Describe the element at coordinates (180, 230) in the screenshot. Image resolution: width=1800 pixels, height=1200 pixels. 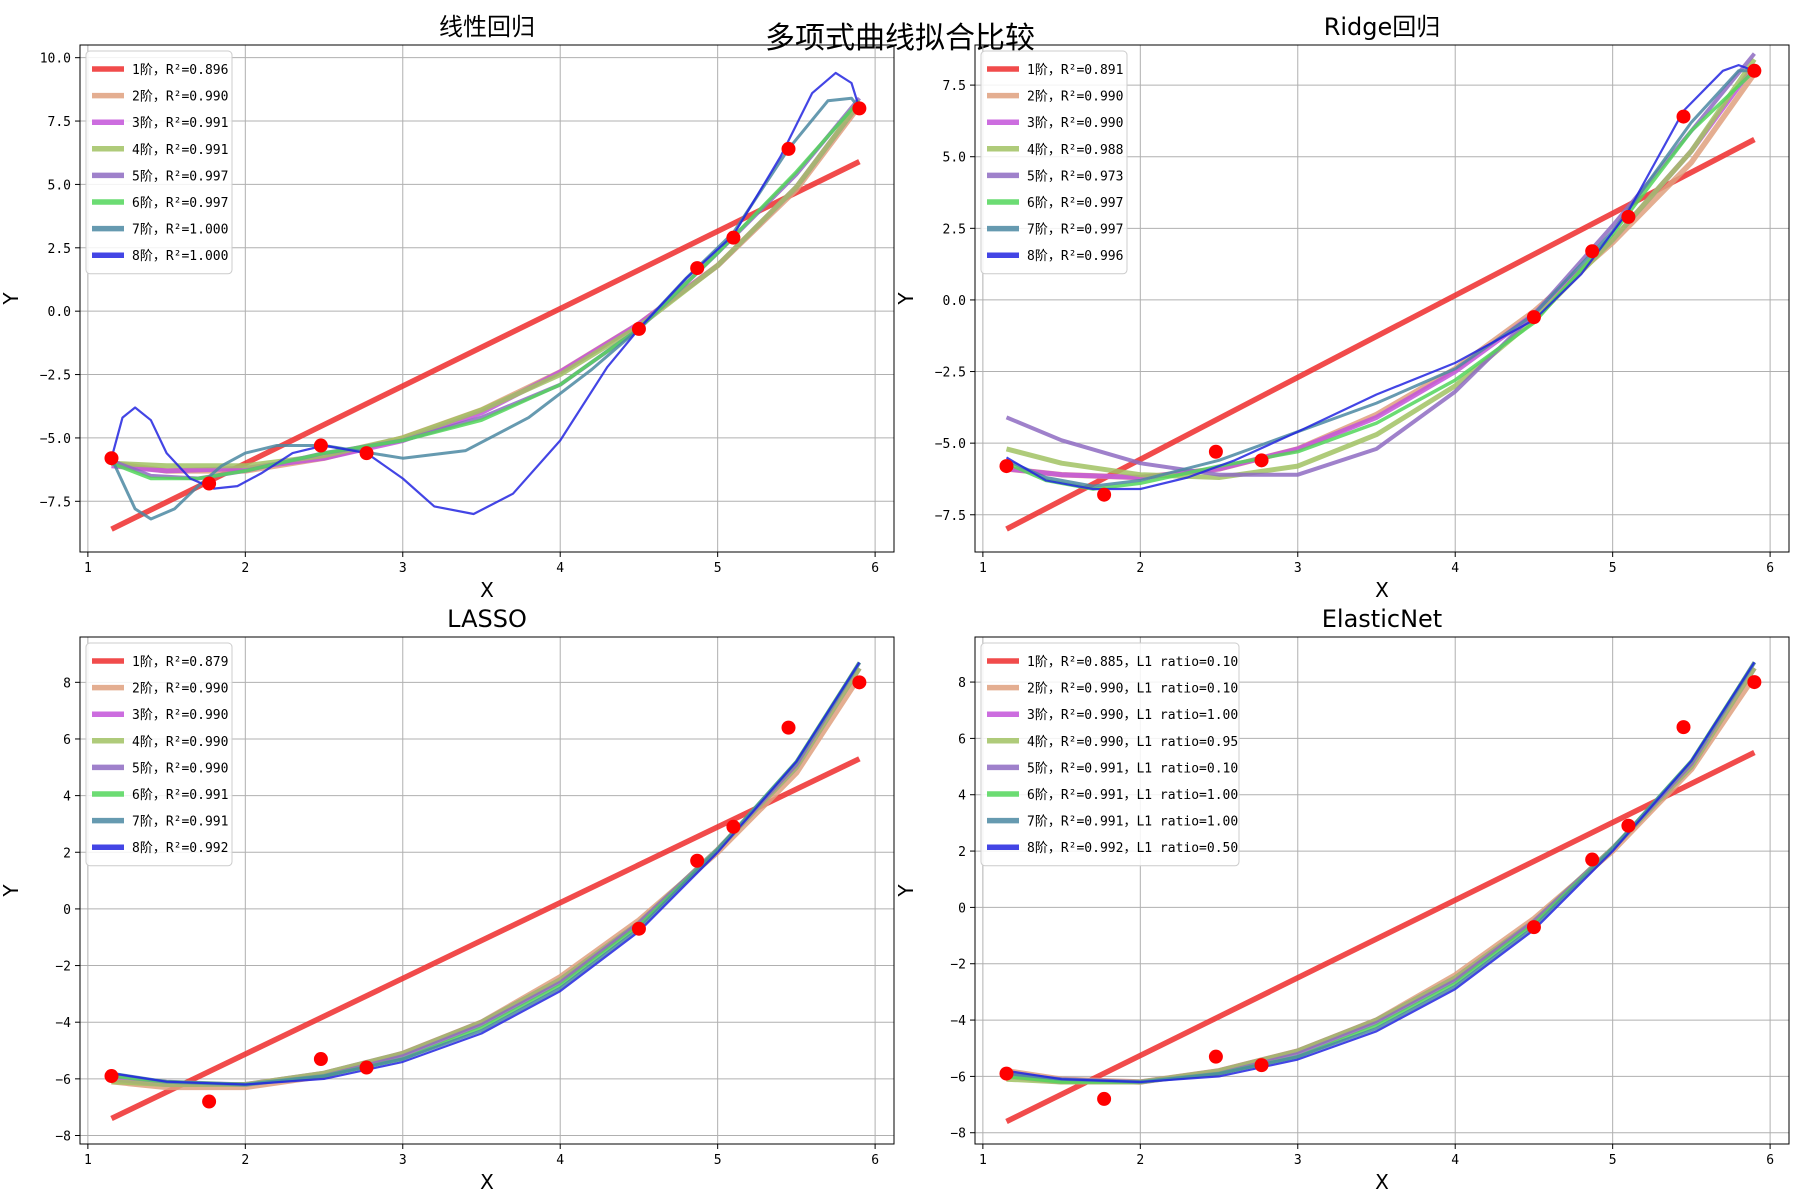
I see `legend-entry-label: 7阶，R²=1.000` at that location.